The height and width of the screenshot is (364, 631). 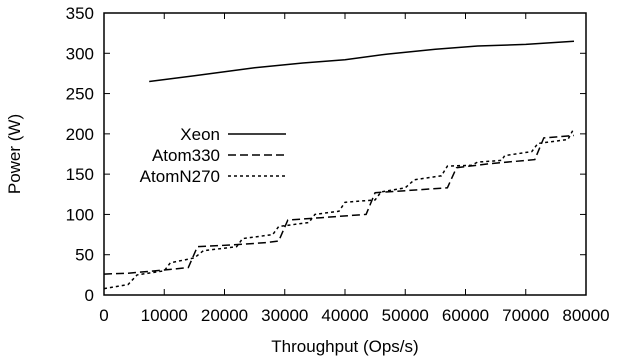 I want to click on y-tick-label-4: 200, so click(x=80, y=134).